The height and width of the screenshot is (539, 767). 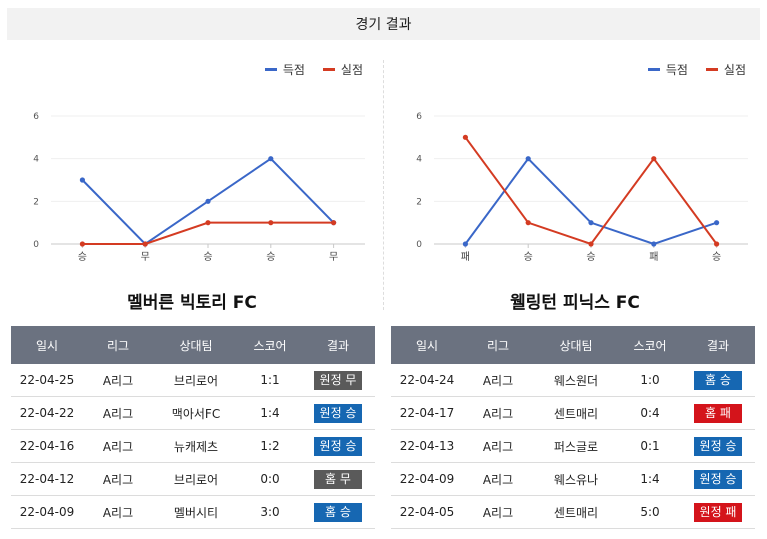 What do you see at coordinates (383, 185) in the screenshot?
I see `panel-divider` at bounding box center [383, 185].